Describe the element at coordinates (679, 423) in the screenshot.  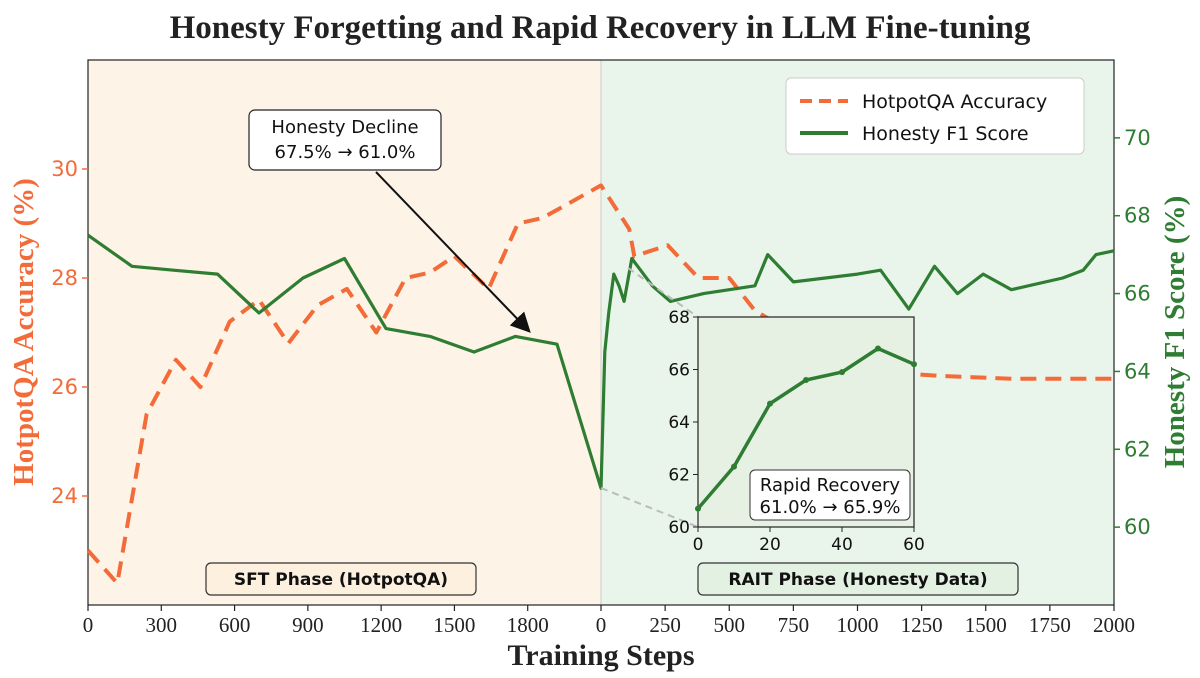
I see `inset-y-tick-label: 64` at that location.